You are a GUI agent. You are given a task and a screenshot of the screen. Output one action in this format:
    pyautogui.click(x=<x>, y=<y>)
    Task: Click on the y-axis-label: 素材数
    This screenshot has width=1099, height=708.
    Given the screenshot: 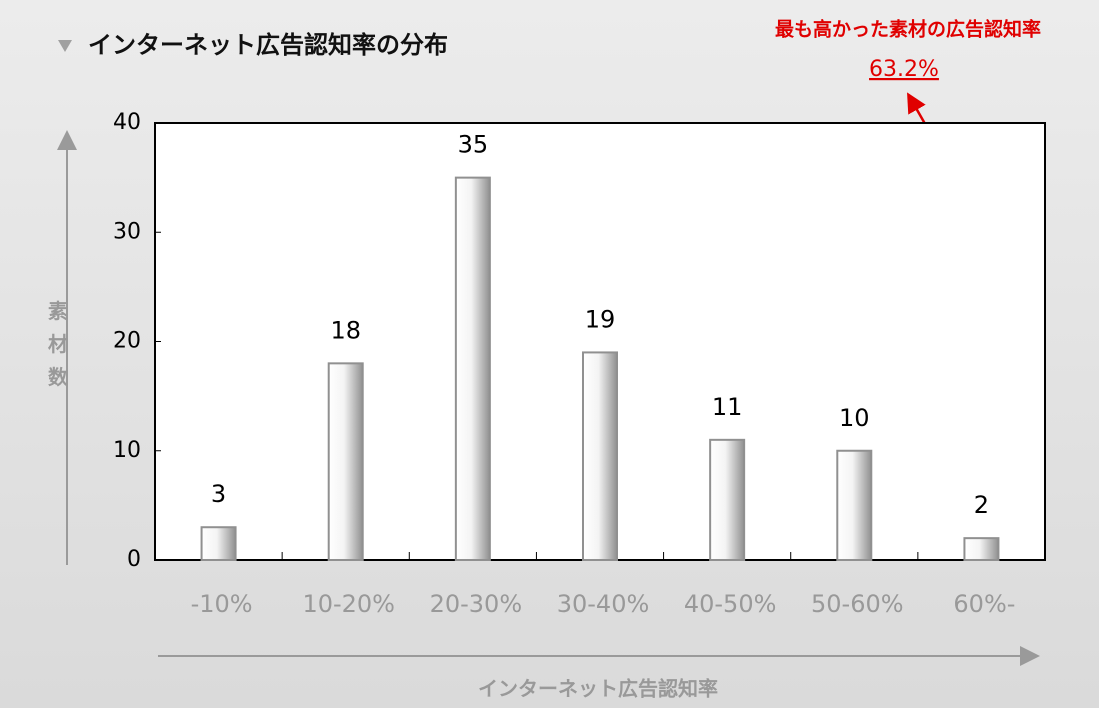 What is the action you would take?
    pyautogui.click(x=58, y=344)
    